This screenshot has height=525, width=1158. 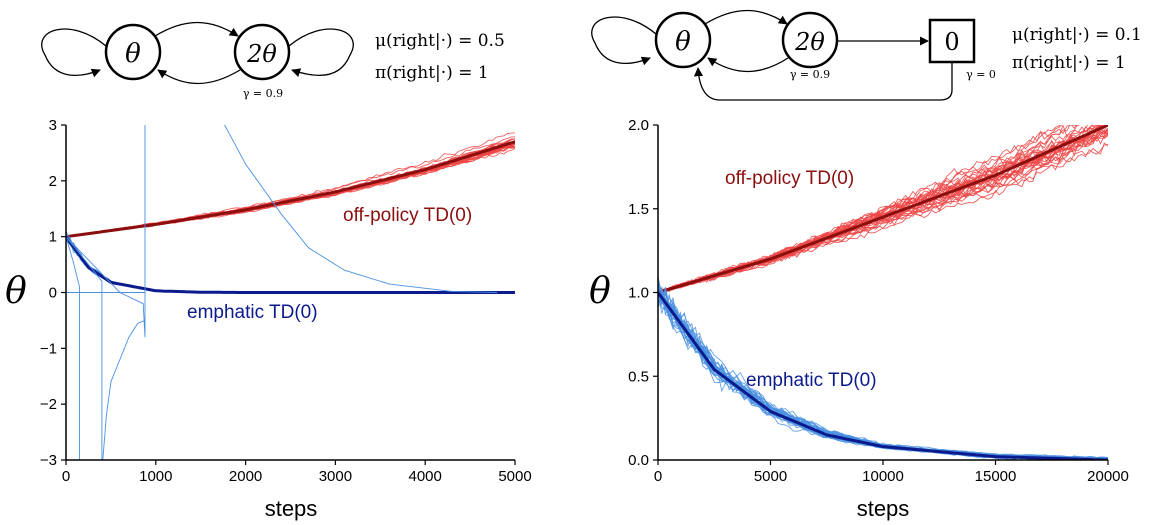 I want to click on y-tick-label: −1, so click(x=48, y=348).